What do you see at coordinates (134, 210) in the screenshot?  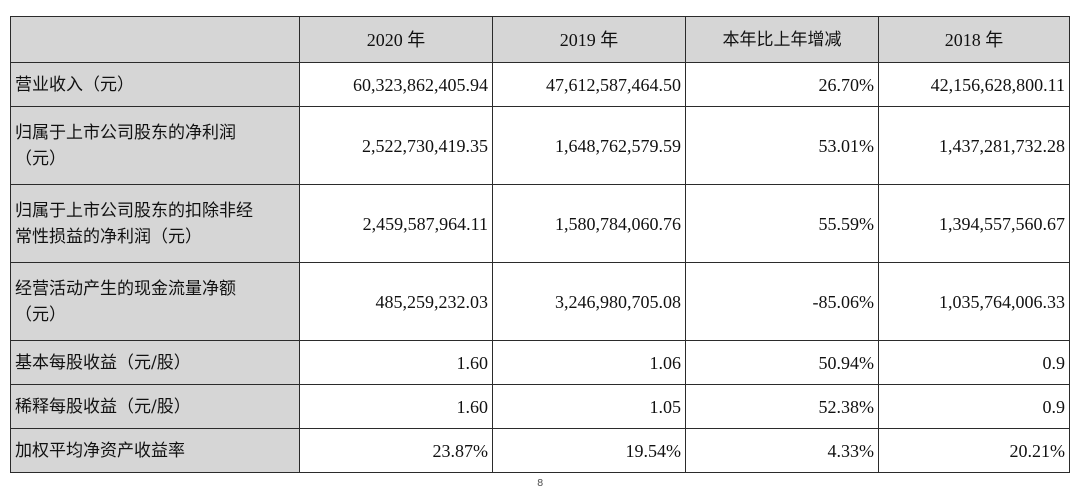 I see `row-label-line: 归属于上市公司股东的扣除非经` at bounding box center [134, 210].